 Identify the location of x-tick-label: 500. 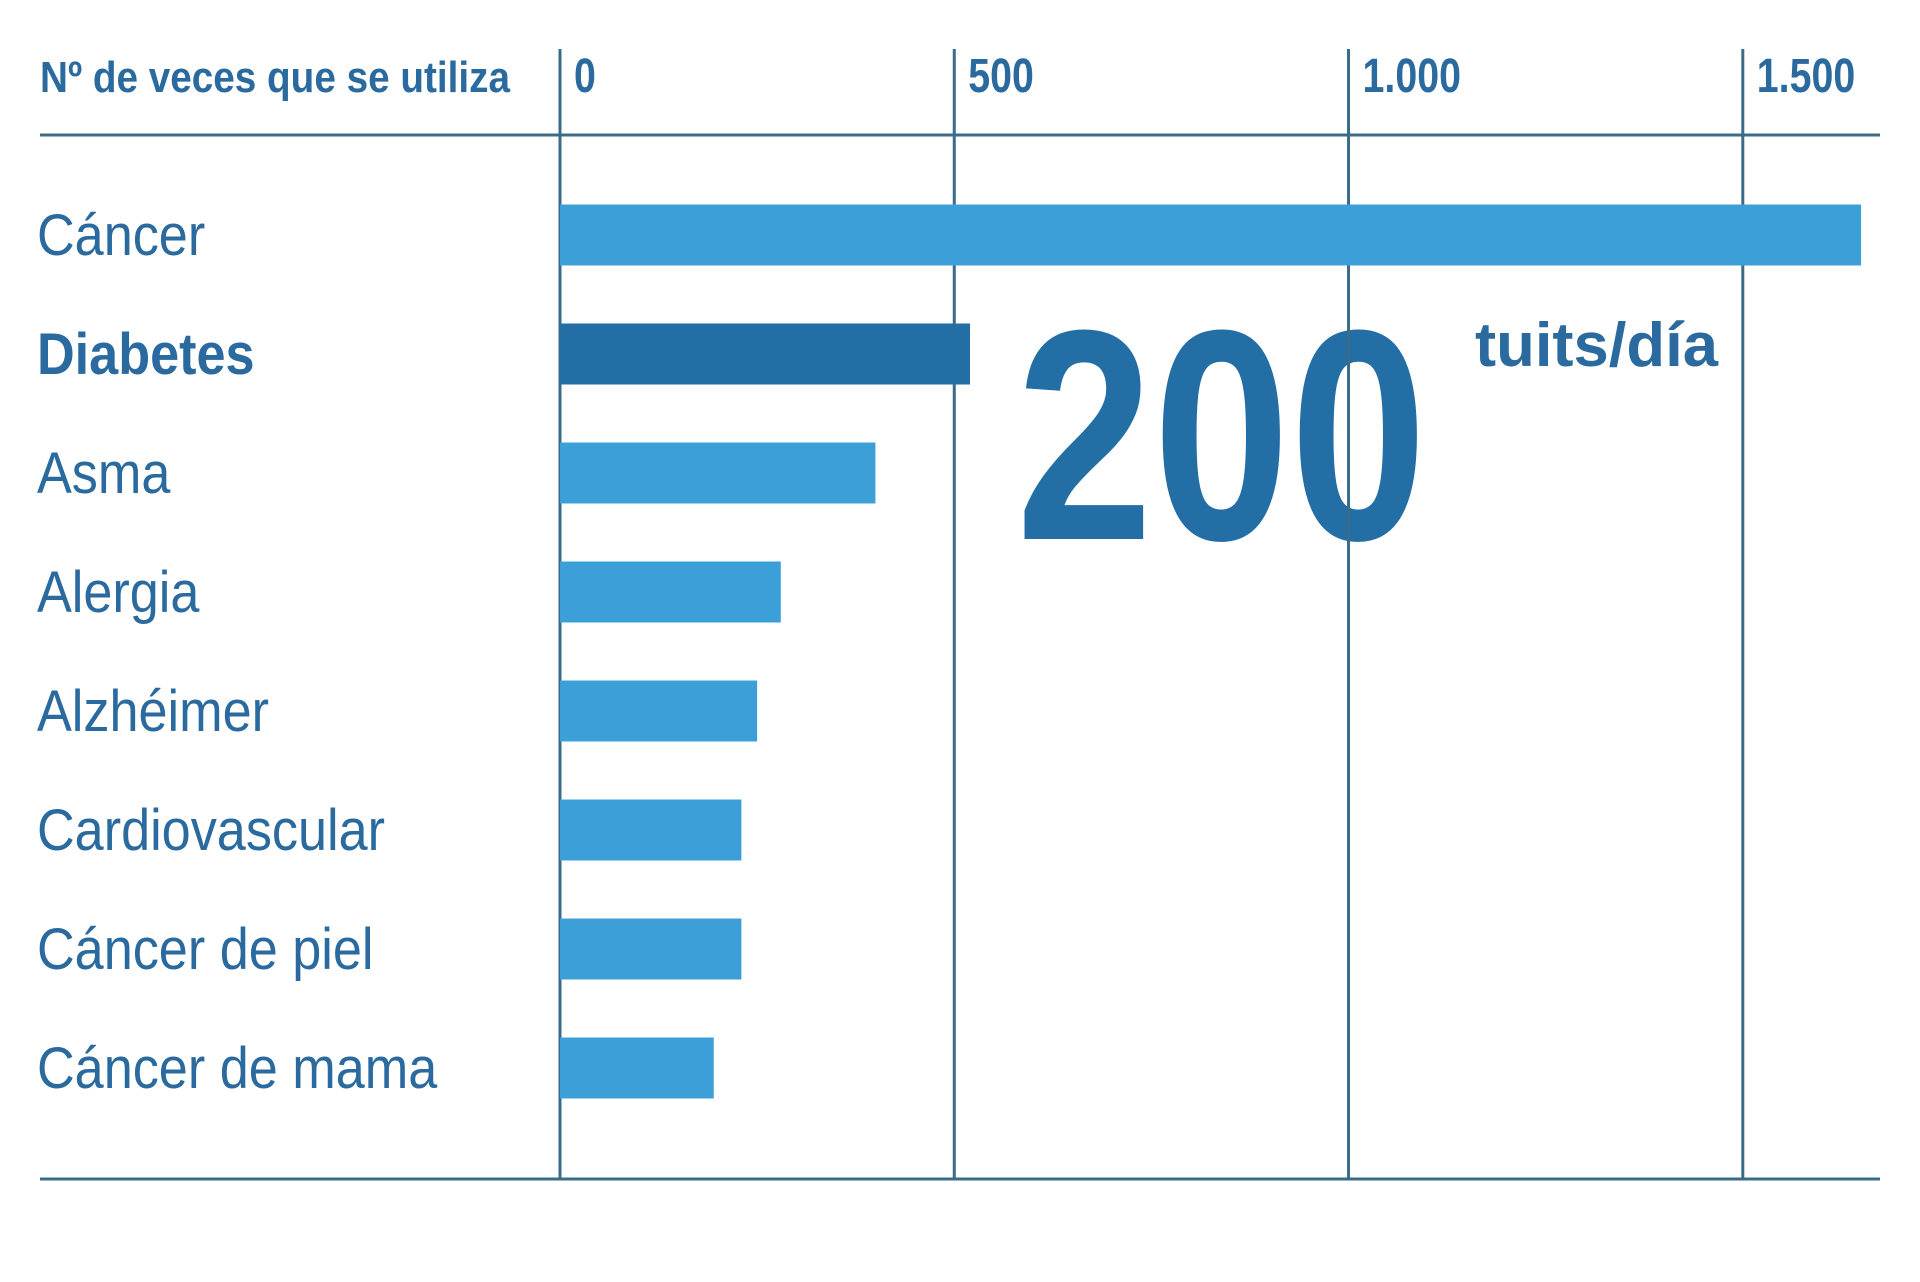
(1001, 76).